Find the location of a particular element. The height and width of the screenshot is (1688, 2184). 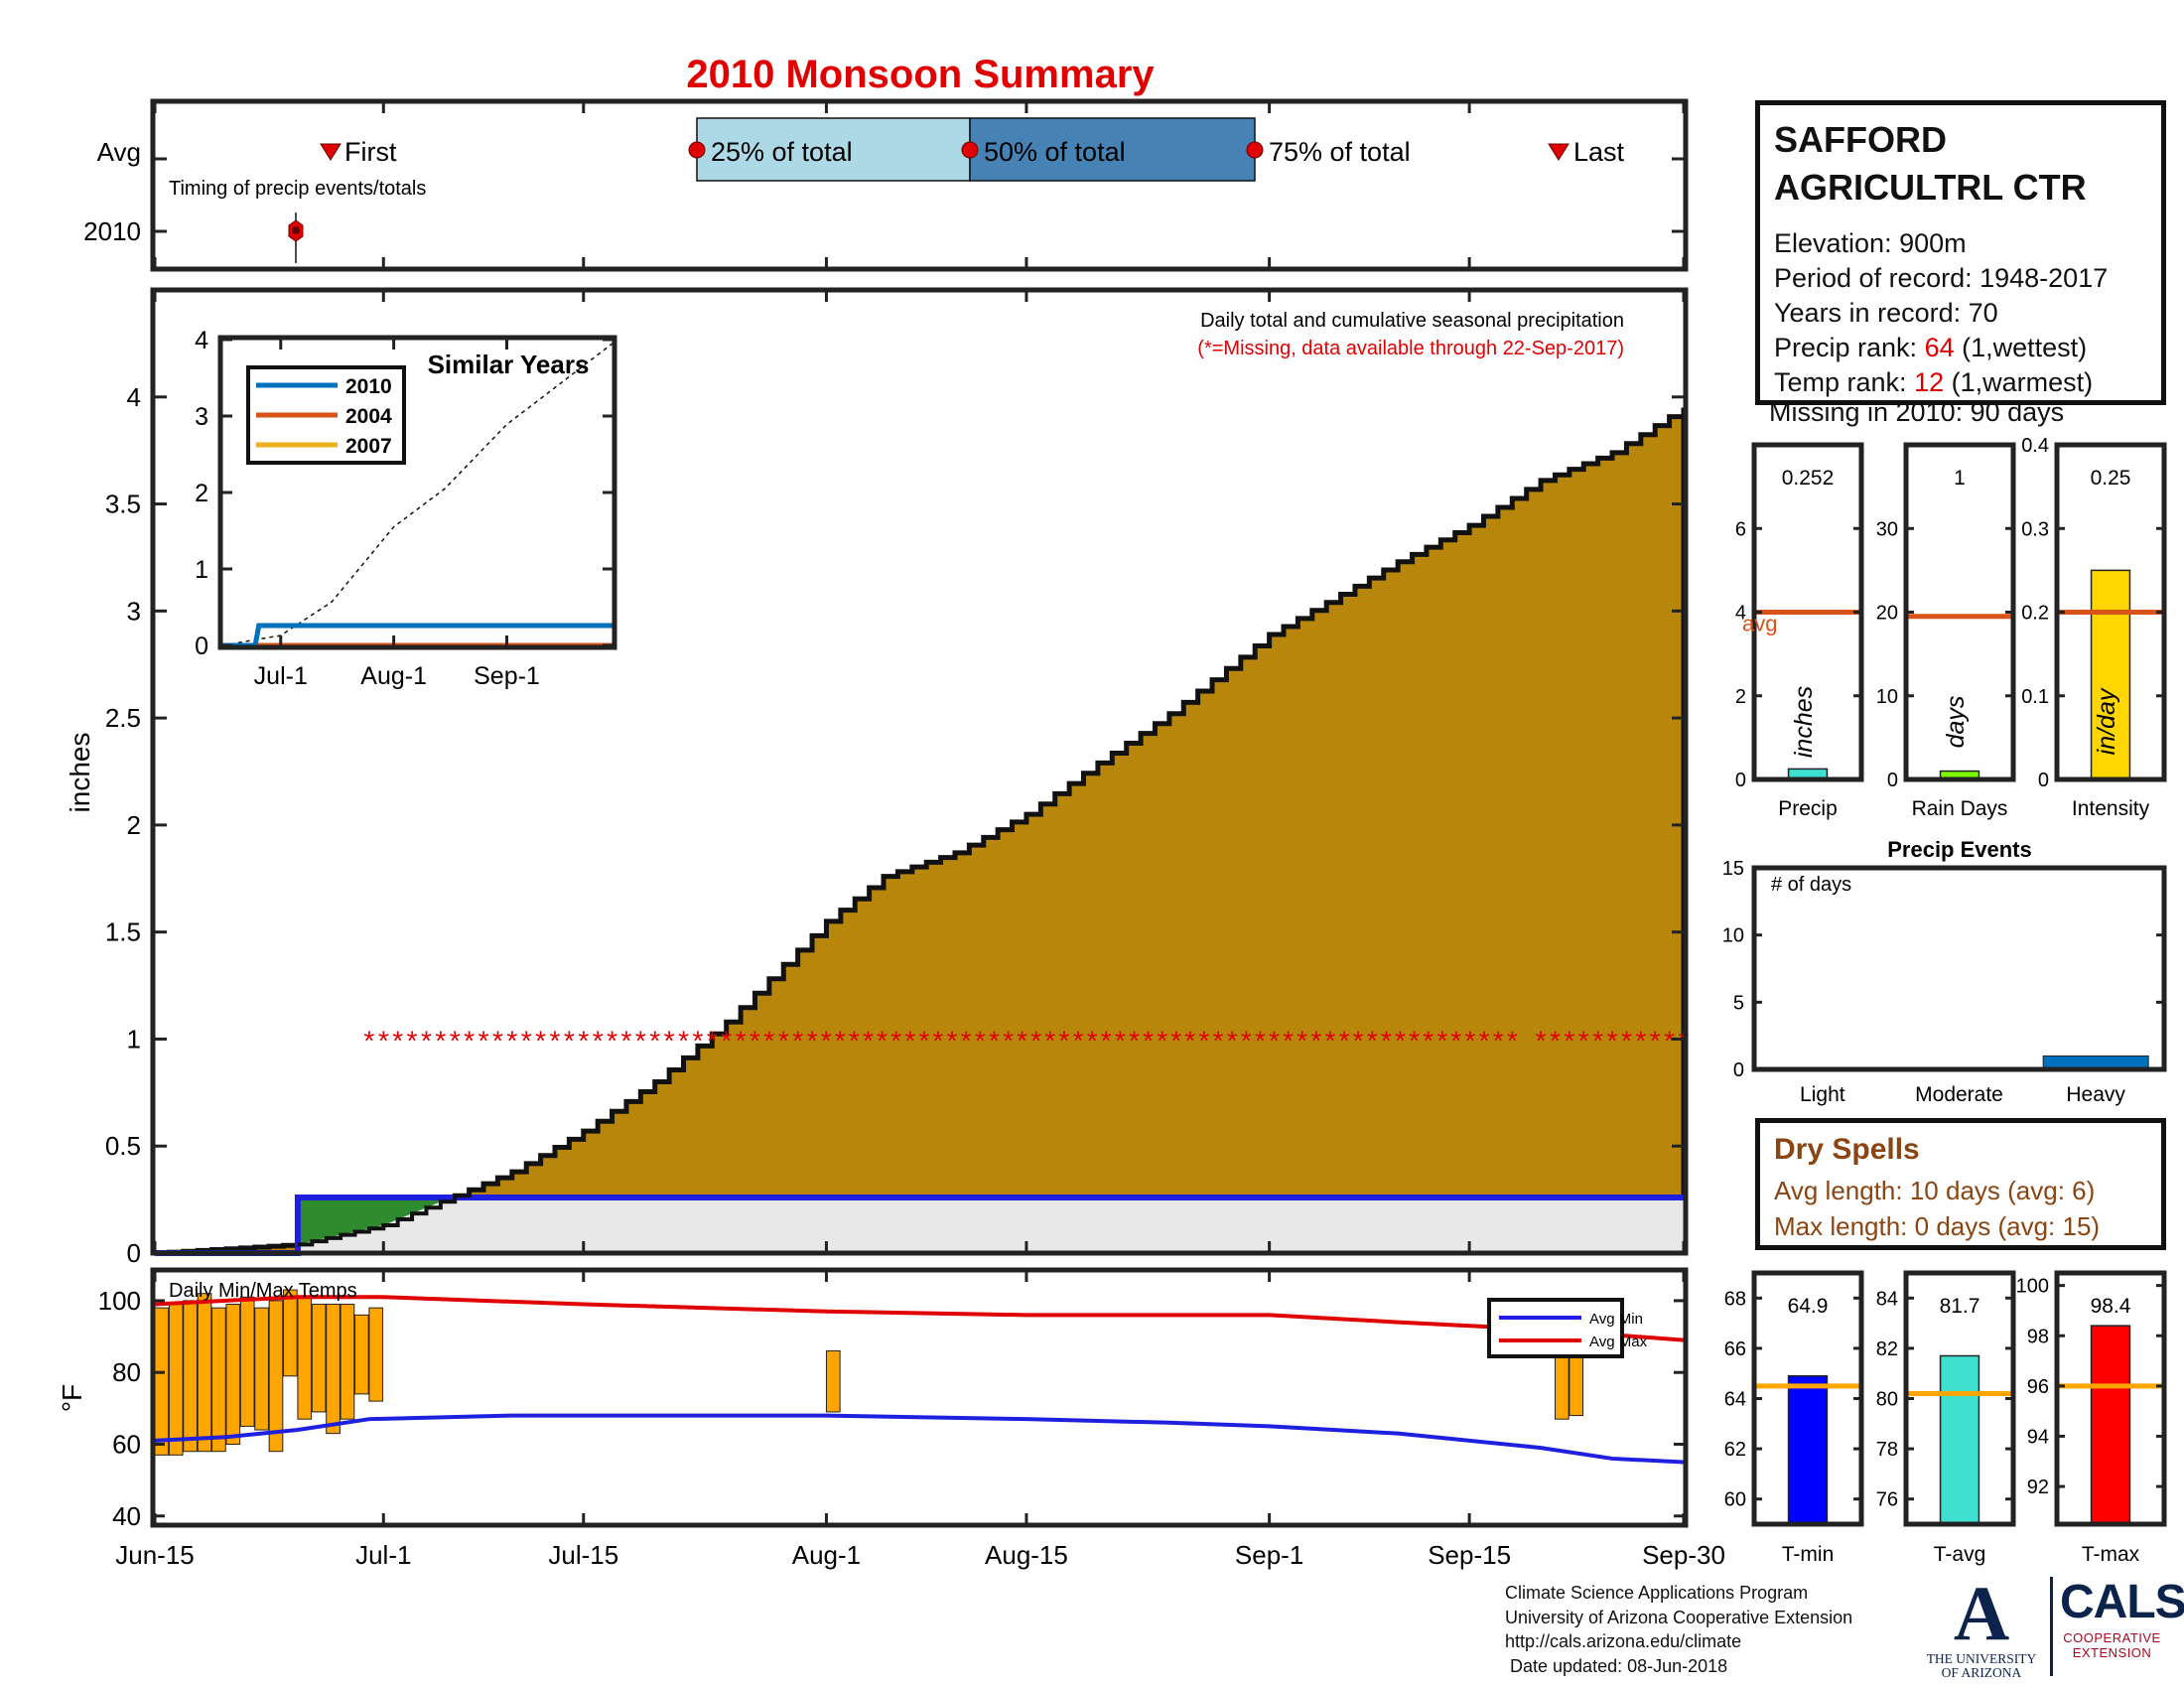

stat-panel-frame is located at coordinates (2110, 1398).